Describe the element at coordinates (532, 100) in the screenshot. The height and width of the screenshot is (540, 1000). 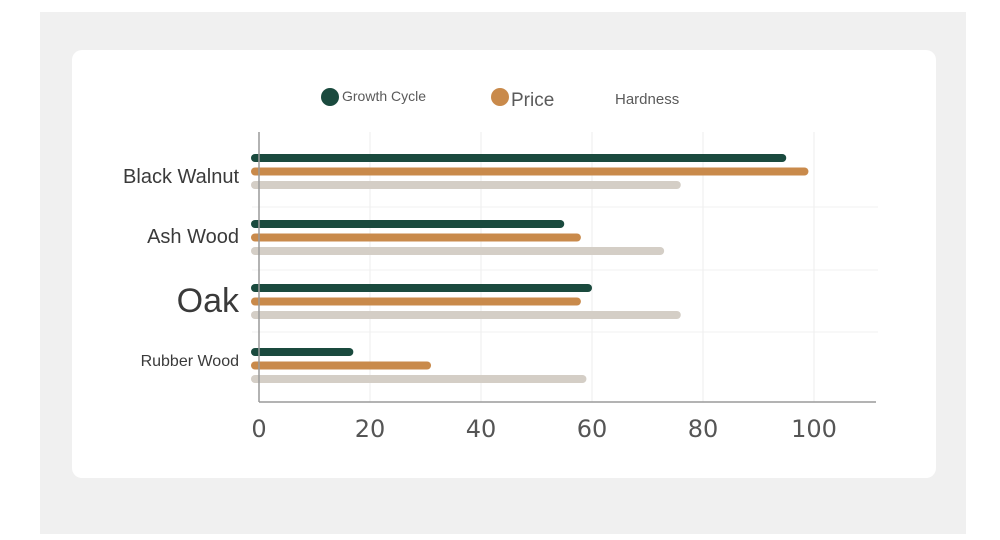
I see `legend-label-price: Price` at that location.